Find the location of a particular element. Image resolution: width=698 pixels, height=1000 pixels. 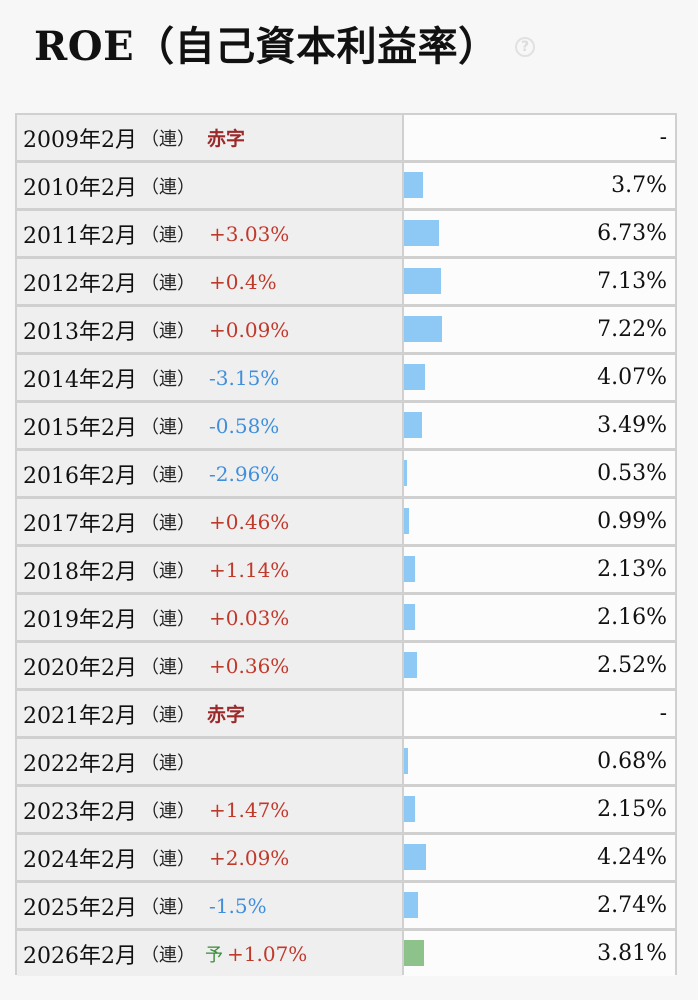

roe-value: 4.07% is located at coordinates (632, 377).